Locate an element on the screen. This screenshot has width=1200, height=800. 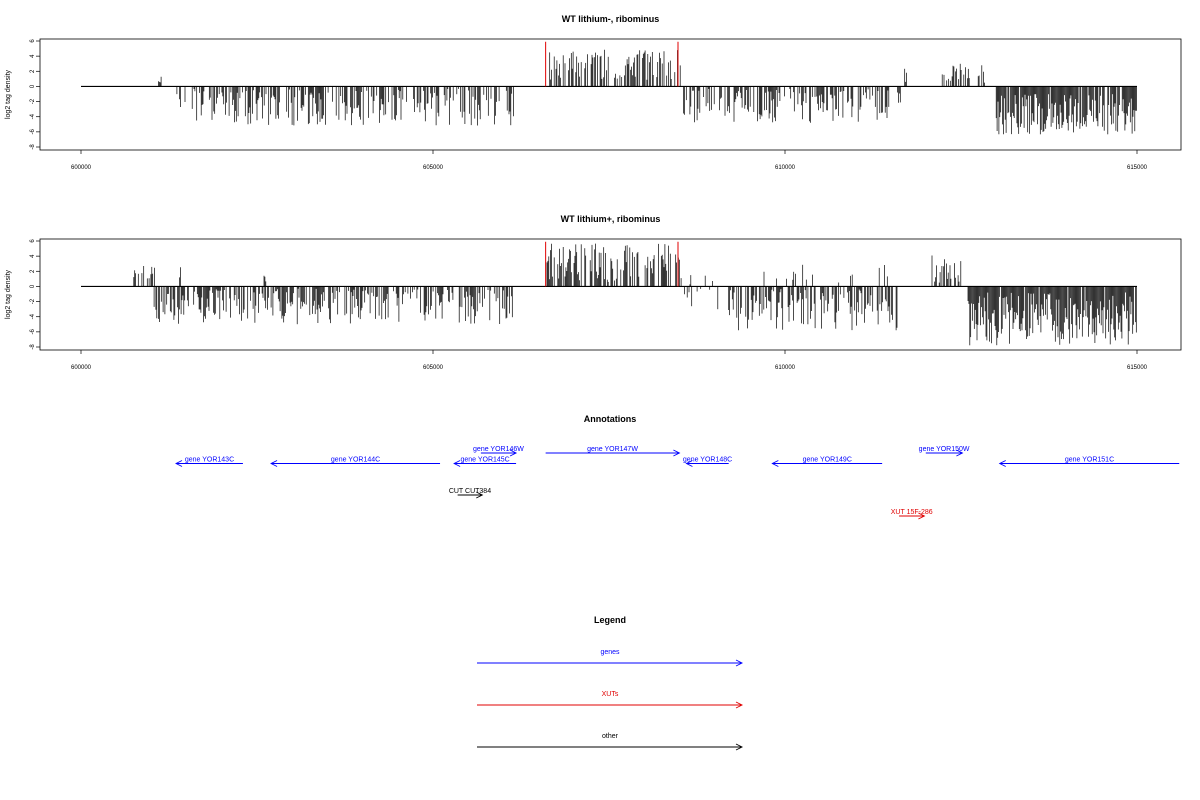
legend-title: Legend is located at coordinates (610, 620).